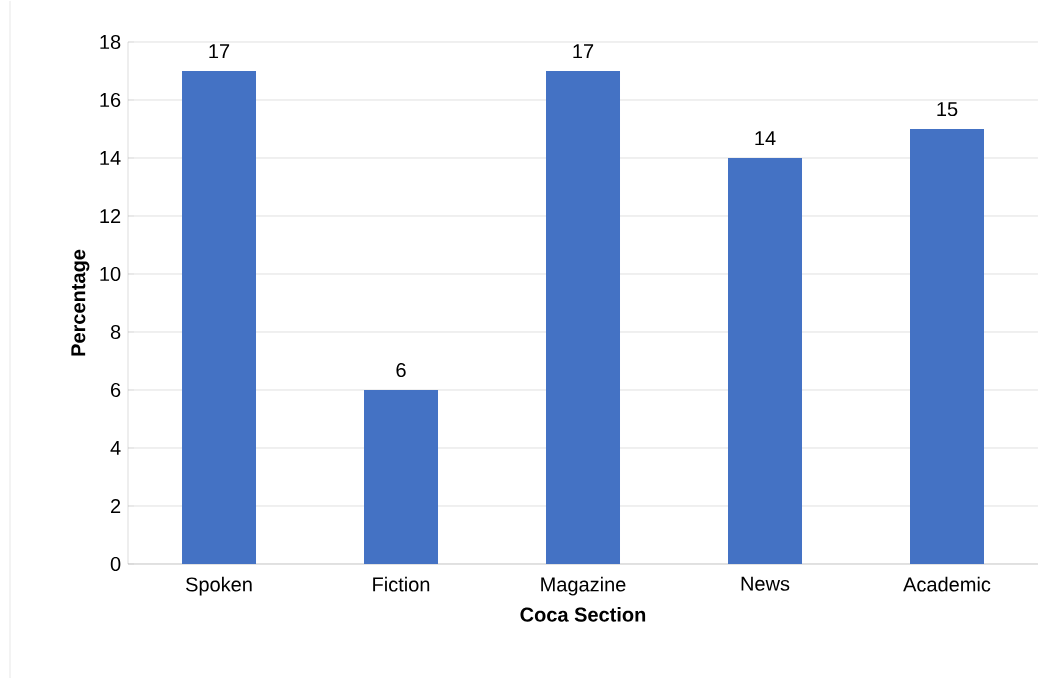 This screenshot has width=1059, height=679. I want to click on x-tick-label: Academic, so click(947, 584).